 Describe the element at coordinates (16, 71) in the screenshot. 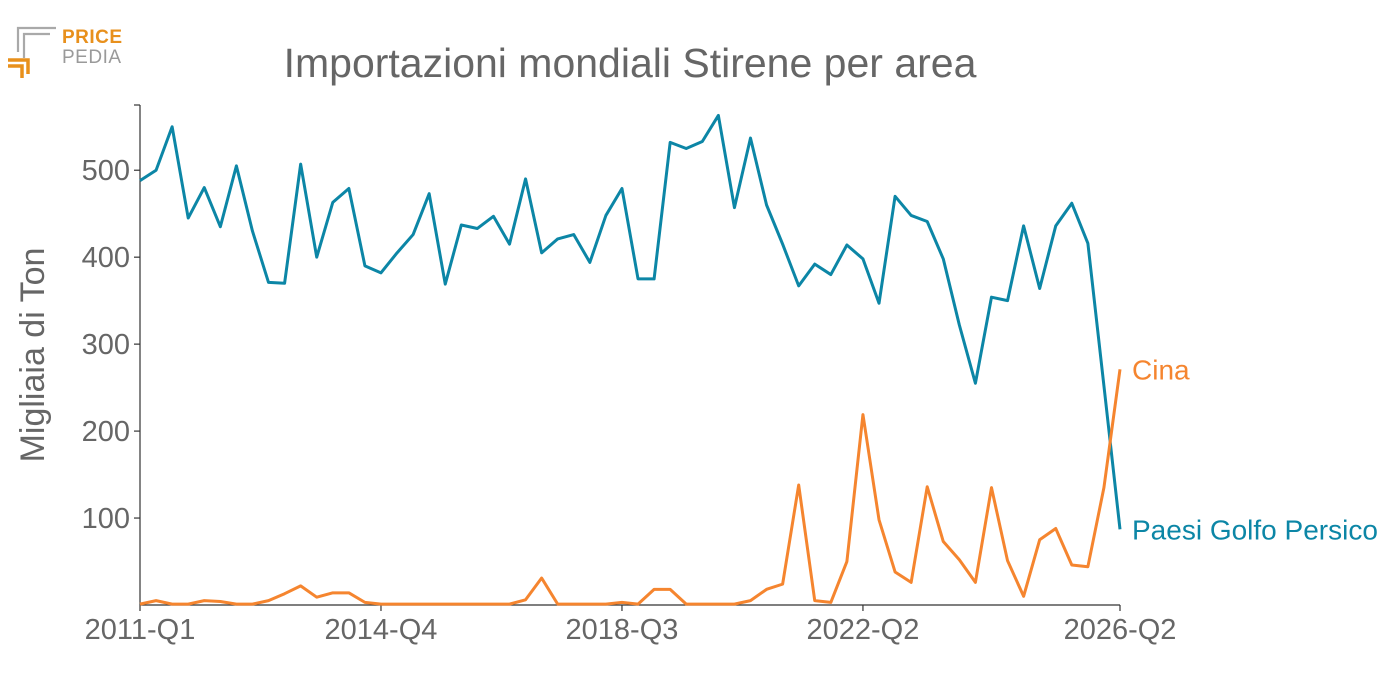

I see `logo-orange-bracket-outer` at that location.